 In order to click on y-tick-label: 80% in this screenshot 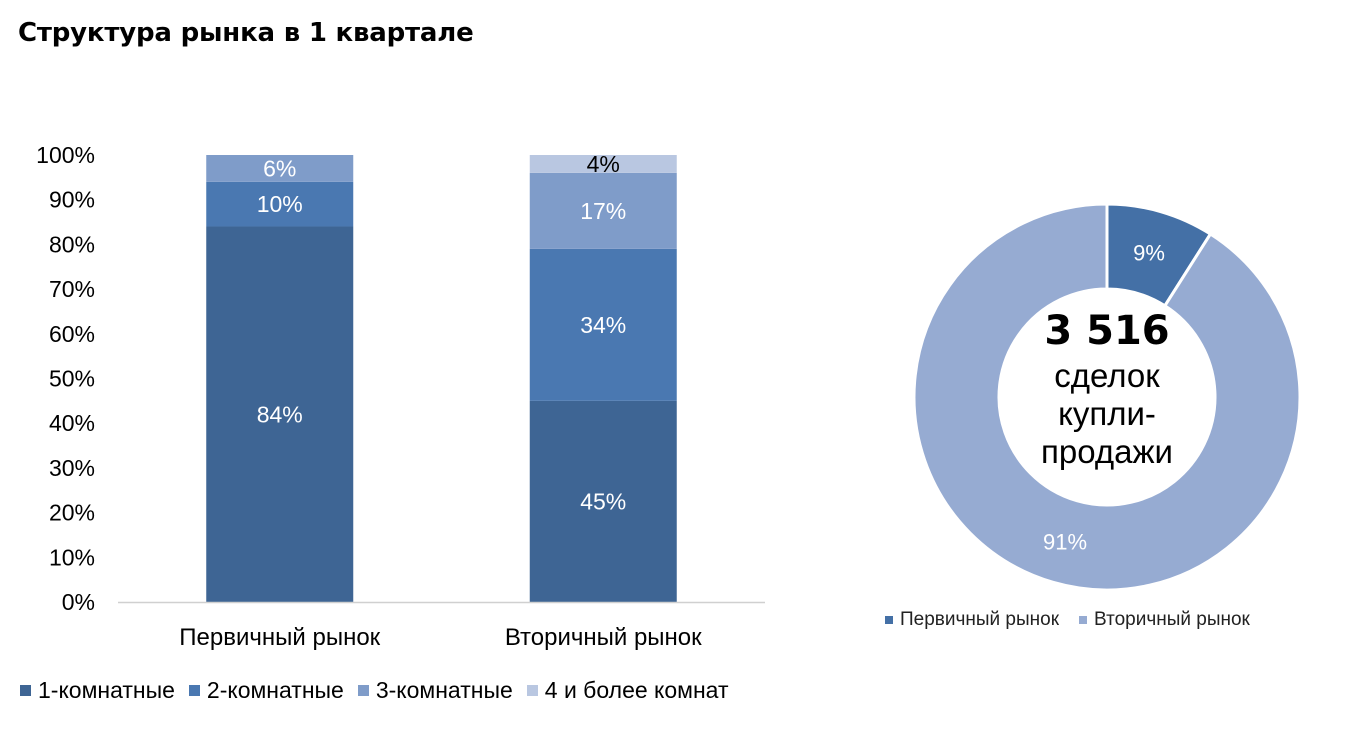, I will do `click(72, 244)`.